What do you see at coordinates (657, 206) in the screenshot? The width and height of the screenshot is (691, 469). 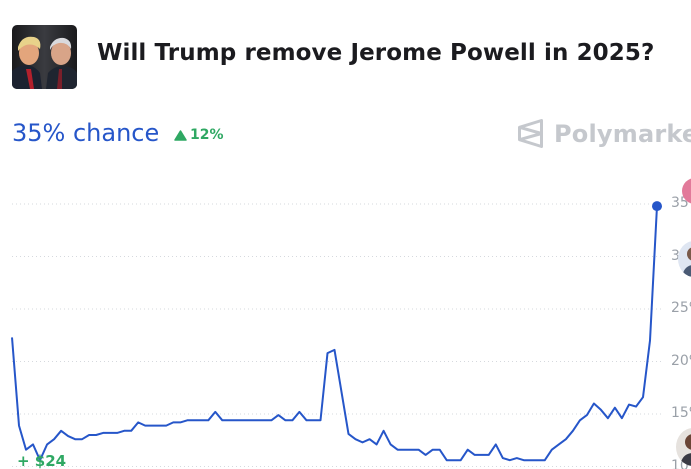 I see `current-value-dot` at bounding box center [657, 206].